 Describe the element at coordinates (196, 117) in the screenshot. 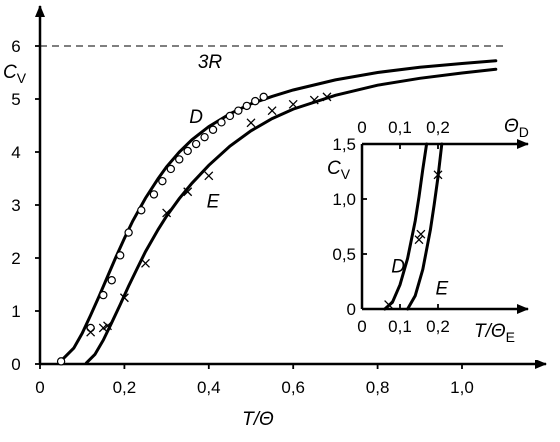

I see `curve-label-d: D` at that location.